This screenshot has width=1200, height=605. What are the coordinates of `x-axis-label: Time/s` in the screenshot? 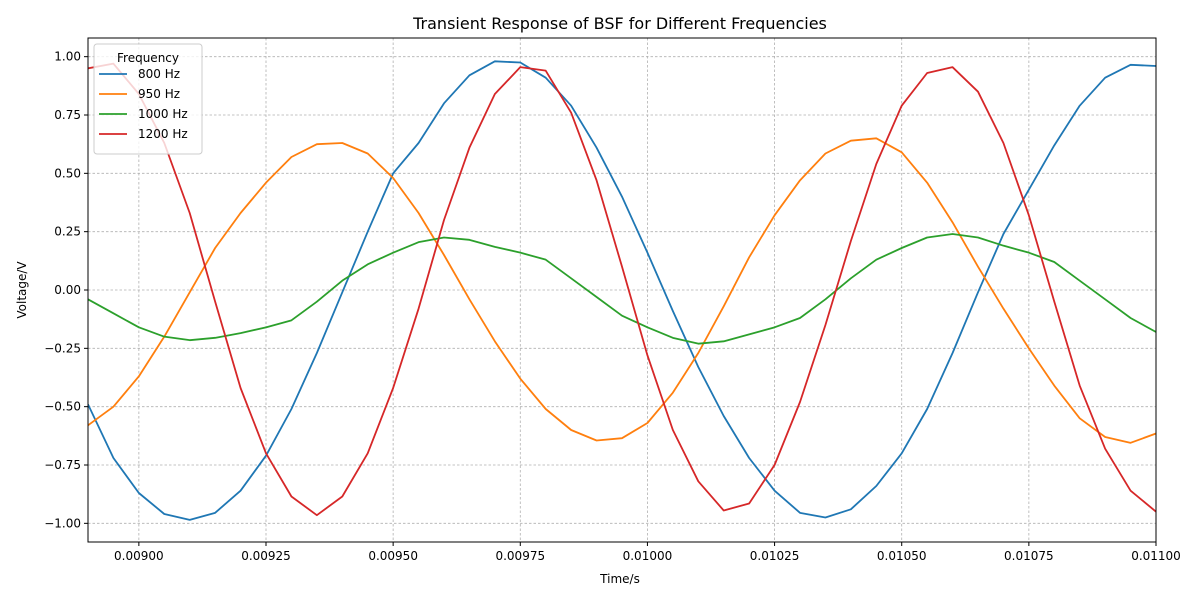 It's located at (619, 579).